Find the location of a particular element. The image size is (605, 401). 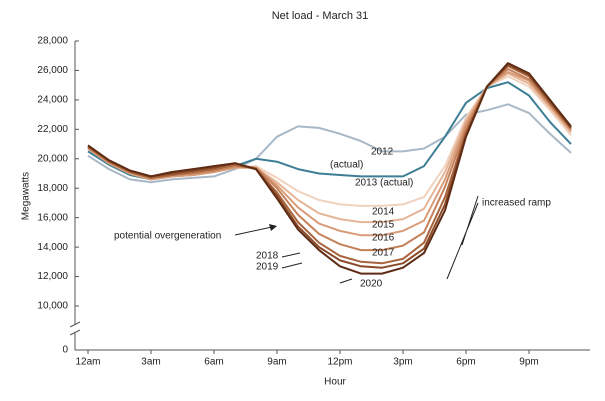

leader-lines is located at coordinates (317, 268).